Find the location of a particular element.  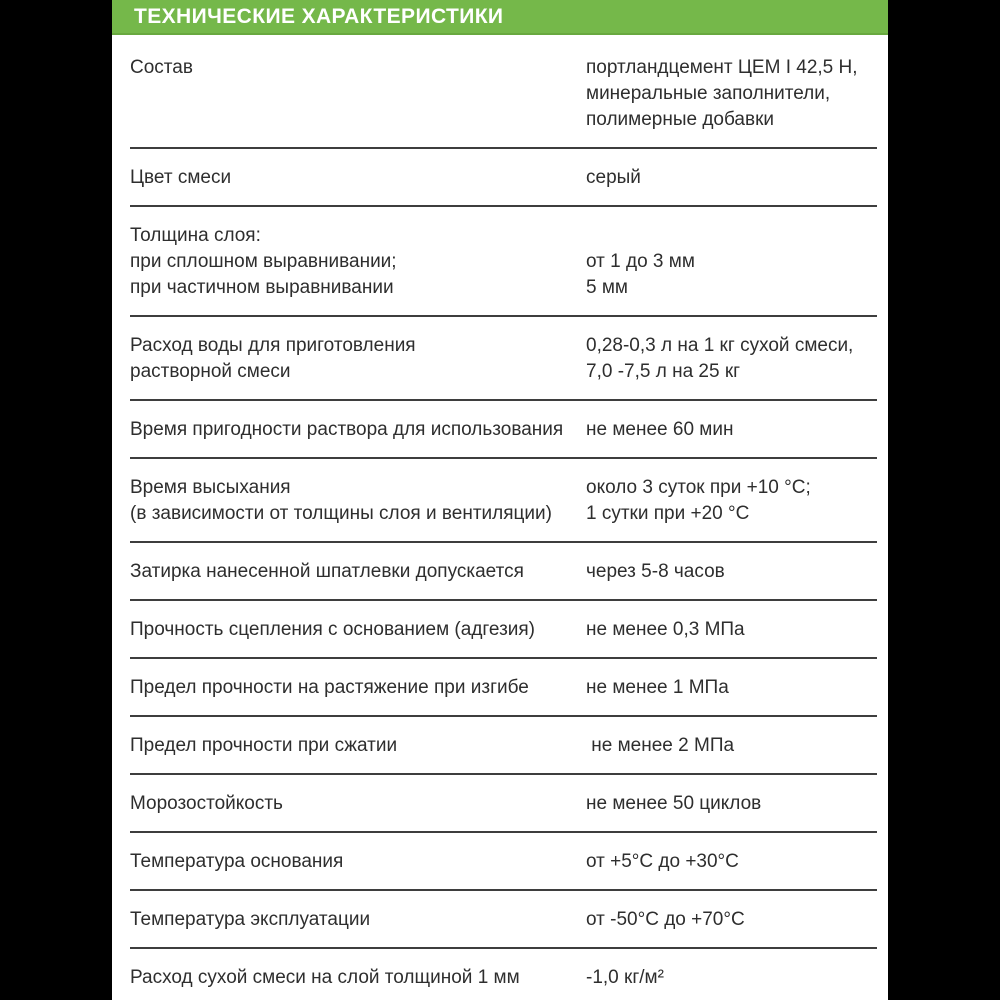

row-value: не менее 2 МПа is located at coordinates (731, 746).